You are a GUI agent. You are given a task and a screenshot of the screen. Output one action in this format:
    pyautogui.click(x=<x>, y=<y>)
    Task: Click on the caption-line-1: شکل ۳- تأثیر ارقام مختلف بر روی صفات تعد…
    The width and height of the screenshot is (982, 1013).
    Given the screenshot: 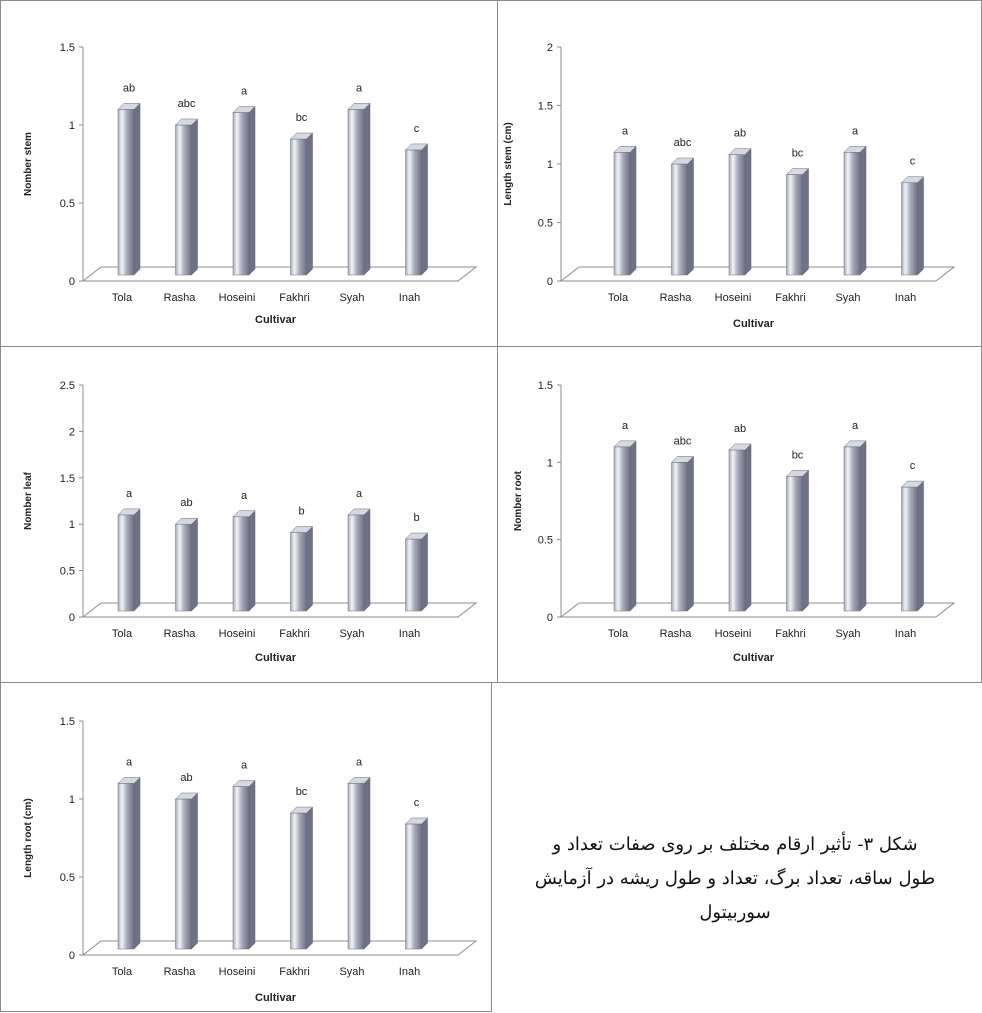 What is the action you would take?
    pyautogui.click(x=735, y=844)
    